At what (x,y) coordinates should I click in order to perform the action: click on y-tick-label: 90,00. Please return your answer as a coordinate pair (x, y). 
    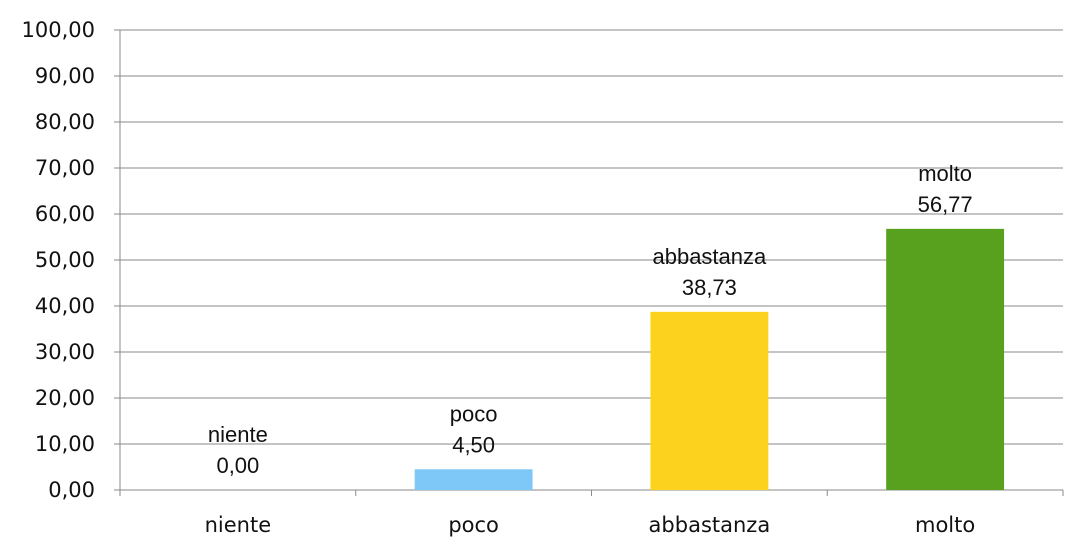
    Looking at the image, I should click on (65, 76).